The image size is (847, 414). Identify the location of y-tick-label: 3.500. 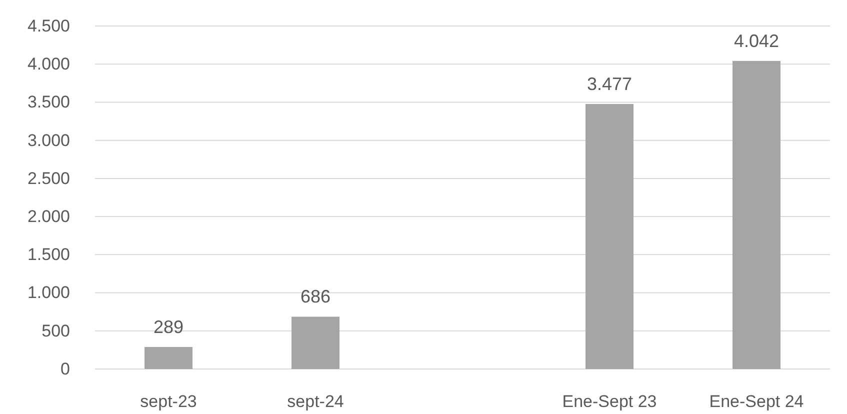
(48, 102).